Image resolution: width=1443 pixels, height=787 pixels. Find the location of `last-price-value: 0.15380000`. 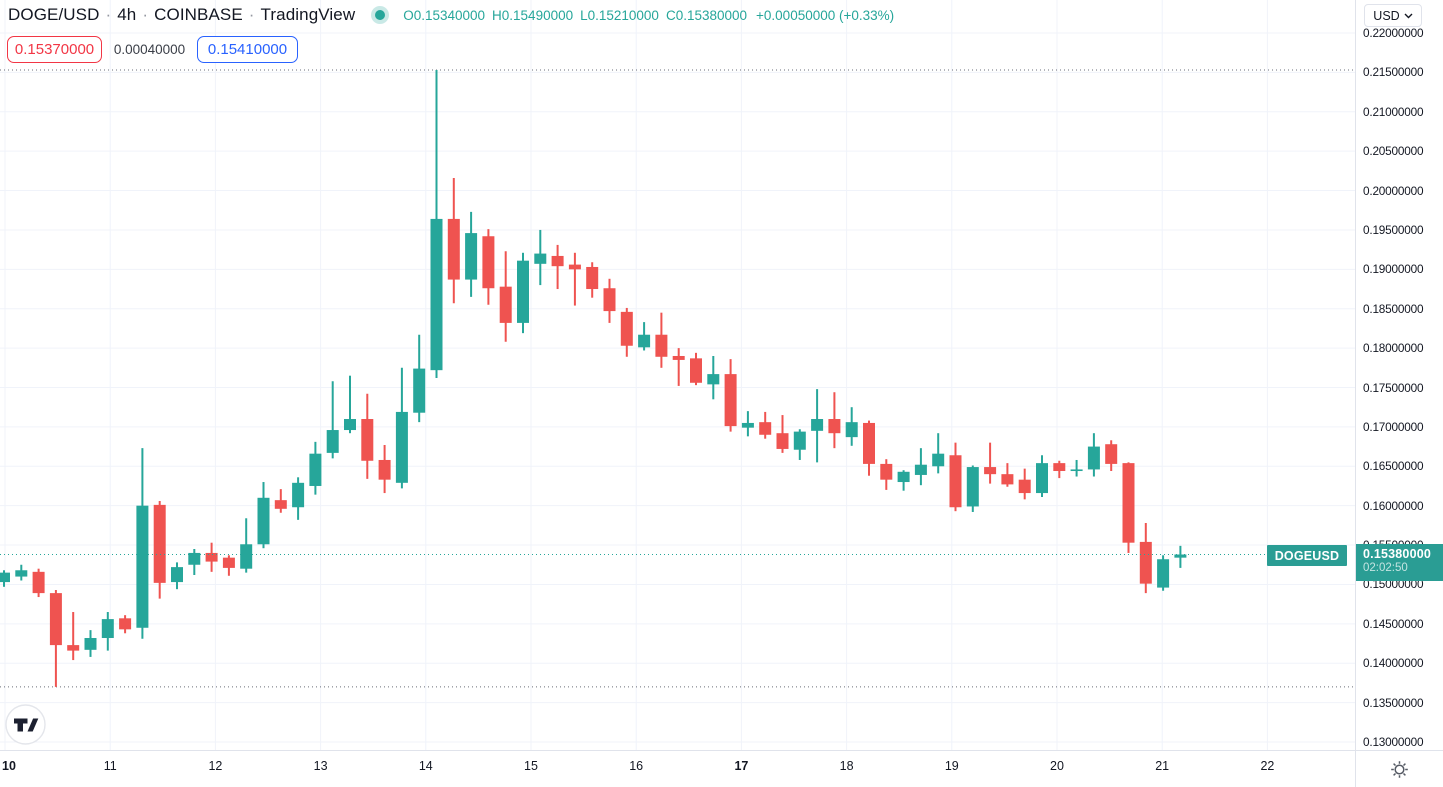

last-price-value: 0.15380000 is located at coordinates (1397, 554).